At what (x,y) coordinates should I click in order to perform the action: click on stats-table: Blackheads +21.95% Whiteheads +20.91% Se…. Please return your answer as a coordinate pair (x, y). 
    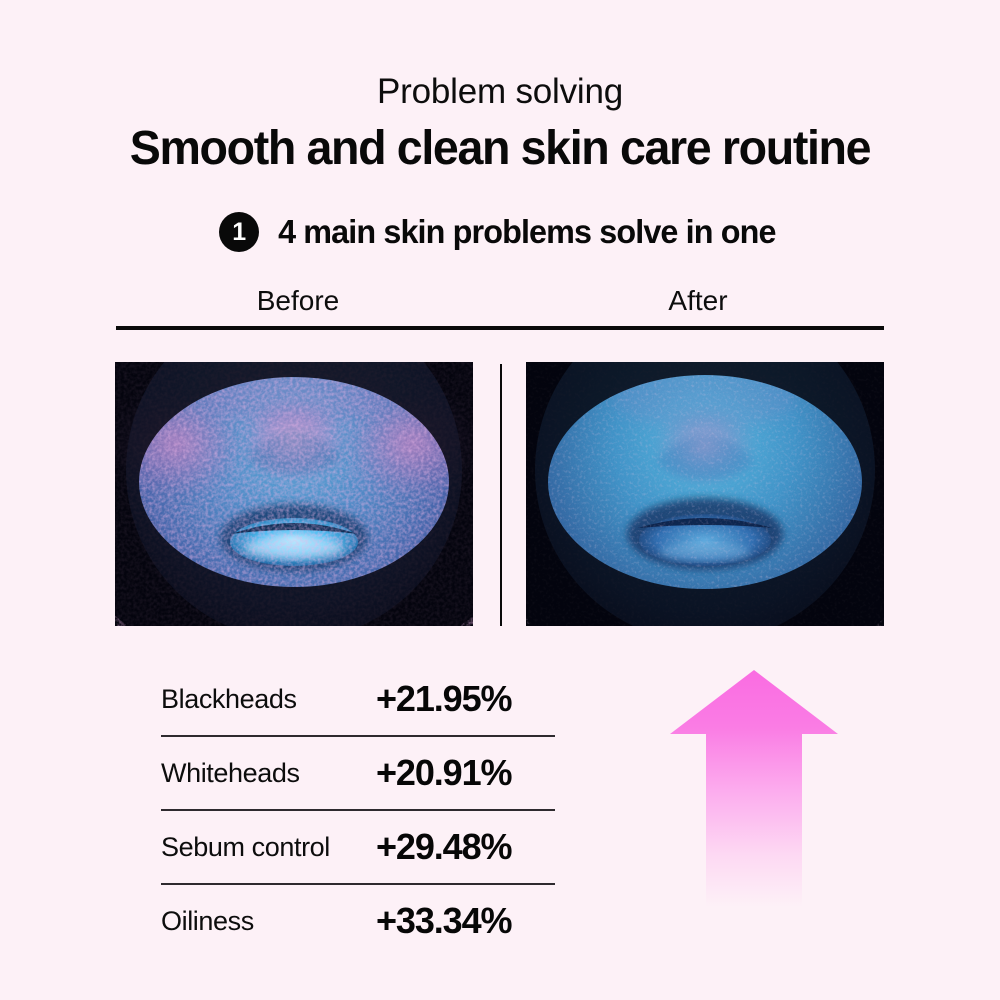
    Looking at the image, I should click on (358, 810).